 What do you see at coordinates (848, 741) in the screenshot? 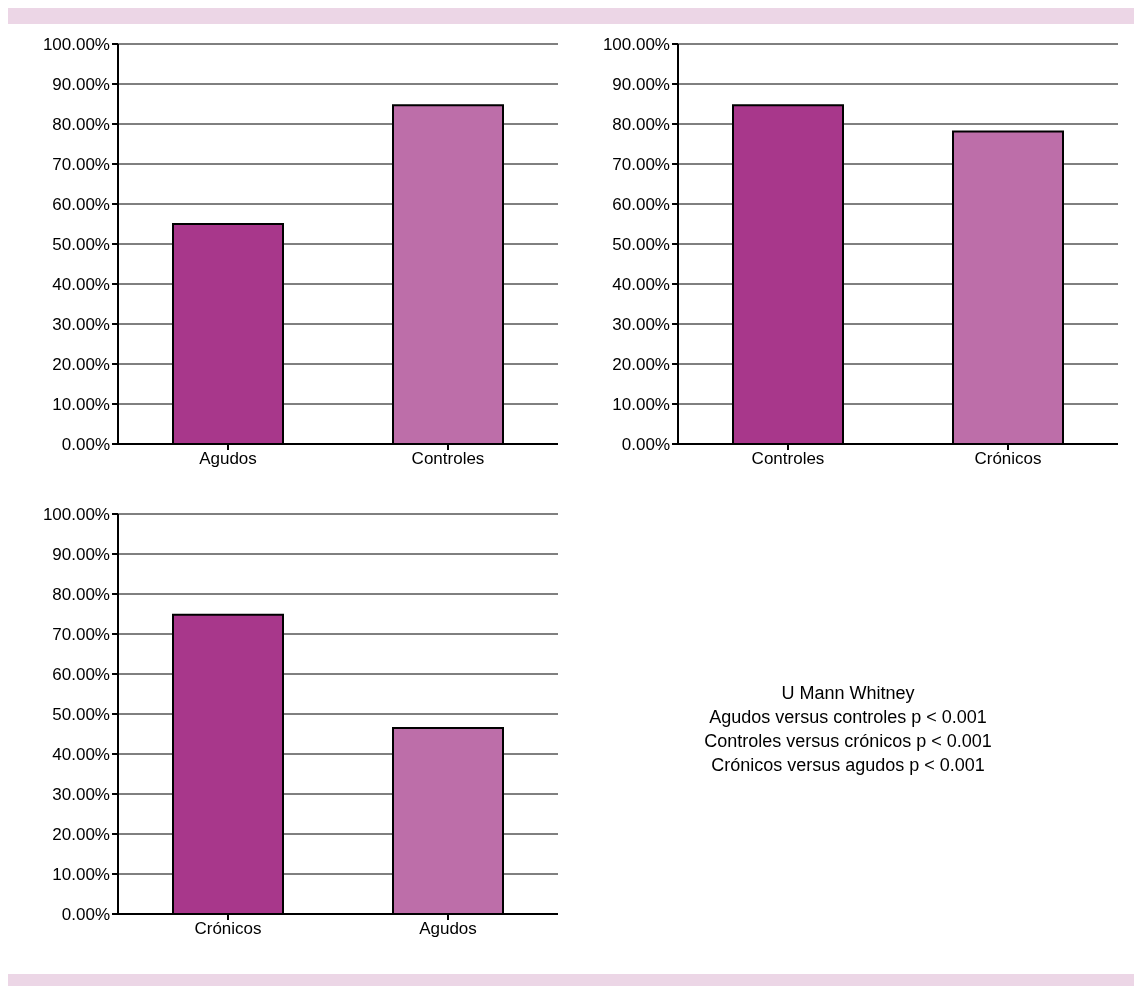
I see `text: Controles versus crónicos p < 0.001` at bounding box center [848, 741].